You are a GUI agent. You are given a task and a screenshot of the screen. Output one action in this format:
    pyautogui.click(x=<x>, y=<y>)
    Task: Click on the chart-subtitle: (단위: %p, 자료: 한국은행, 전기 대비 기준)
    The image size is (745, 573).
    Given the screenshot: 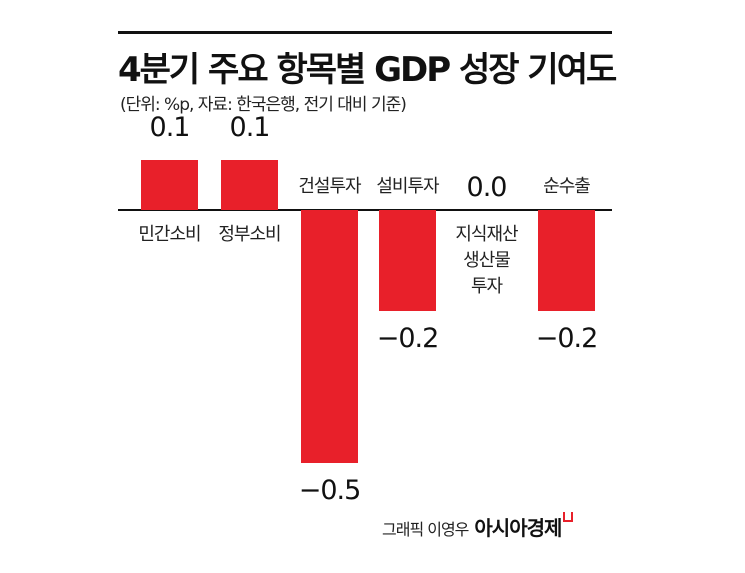 What is the action you would take?
    pyautogui.click(x=263, y=105)
    